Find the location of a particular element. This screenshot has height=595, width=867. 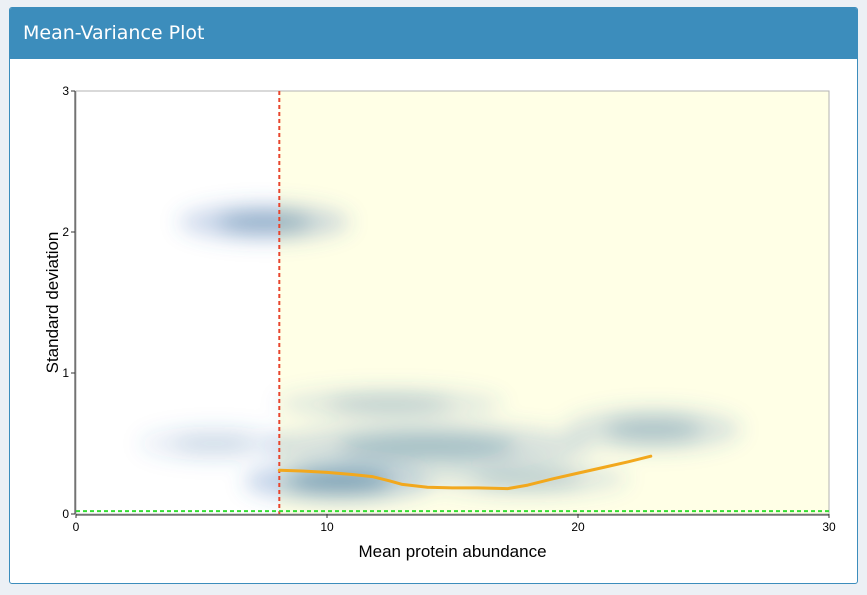

x-tick-label: 30 is located at coordinates (829, 527).